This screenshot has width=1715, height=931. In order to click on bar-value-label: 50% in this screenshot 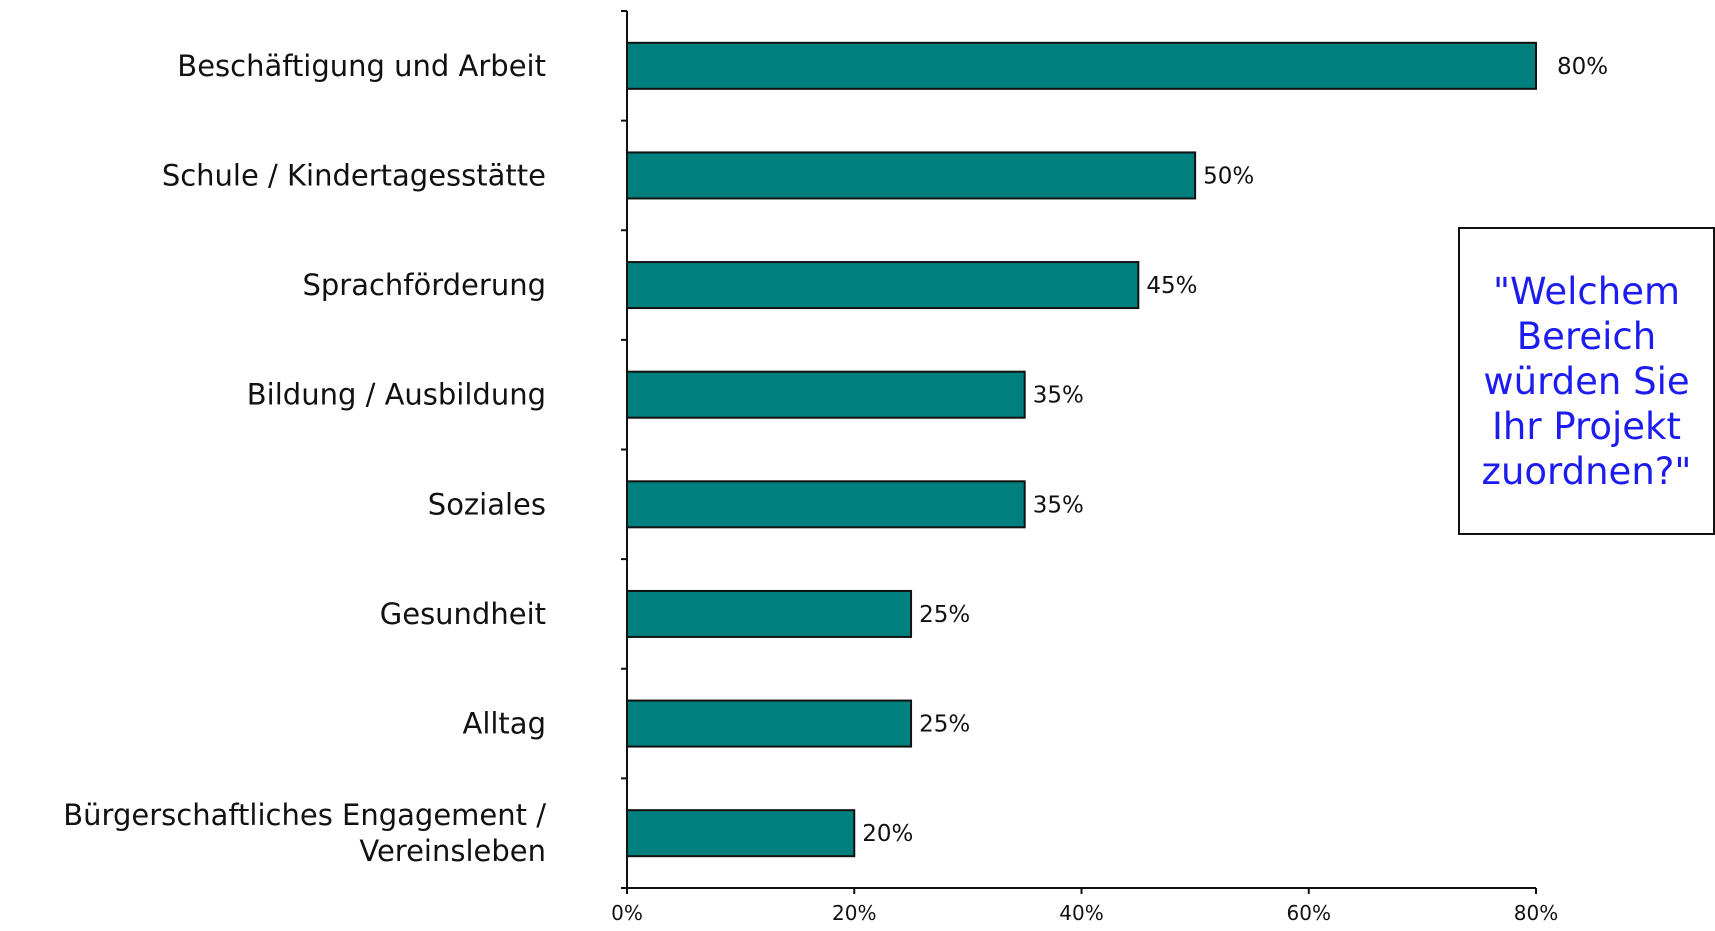, I will do `click(1228, 176)`.